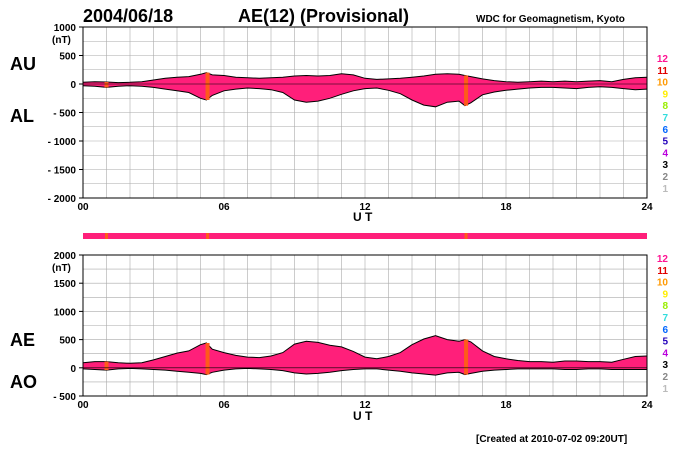  Describe the element at coordinates (23, 382) in the screenshot. I see `ao-series-label: AO` at that location.